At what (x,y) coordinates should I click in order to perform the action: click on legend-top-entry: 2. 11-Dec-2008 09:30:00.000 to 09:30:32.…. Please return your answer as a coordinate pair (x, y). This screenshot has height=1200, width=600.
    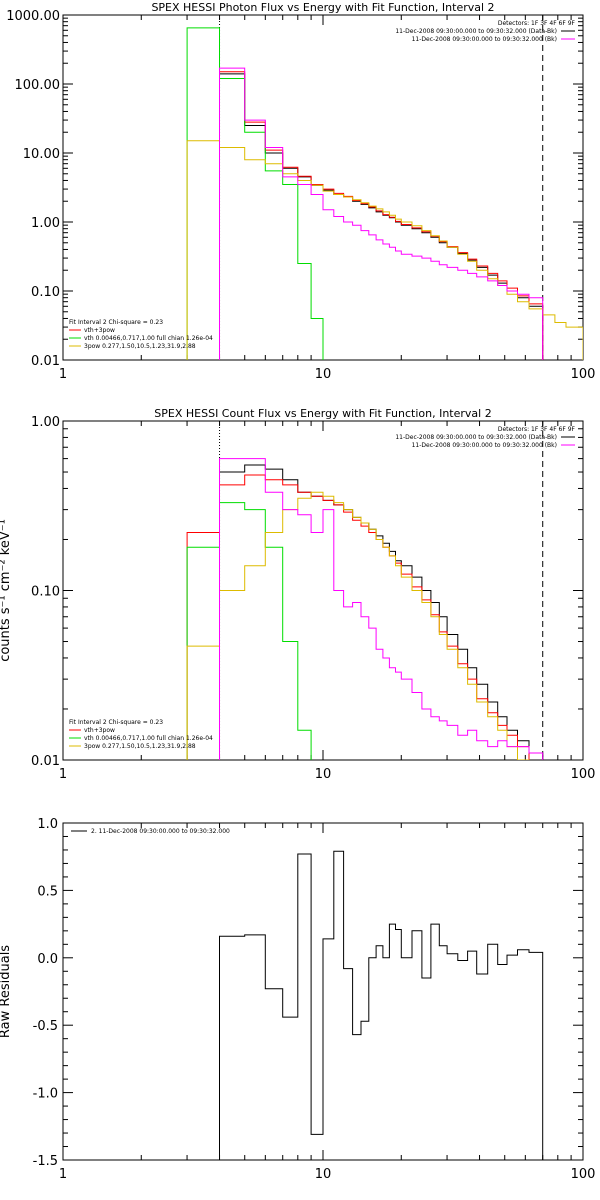
    Looking at the image, I should click on (160, 831).